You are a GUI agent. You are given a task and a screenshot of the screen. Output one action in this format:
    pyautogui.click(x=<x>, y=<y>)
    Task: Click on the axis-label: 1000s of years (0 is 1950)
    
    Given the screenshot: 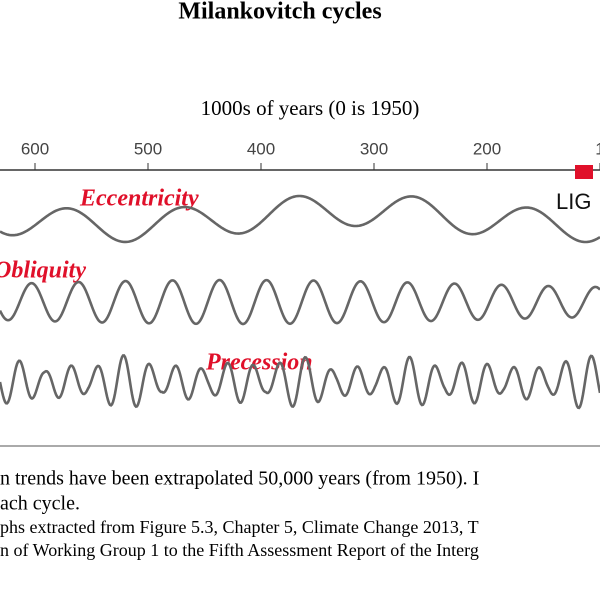 What is the action you would take?
    pyautogui.click(x=310, y=108)
    